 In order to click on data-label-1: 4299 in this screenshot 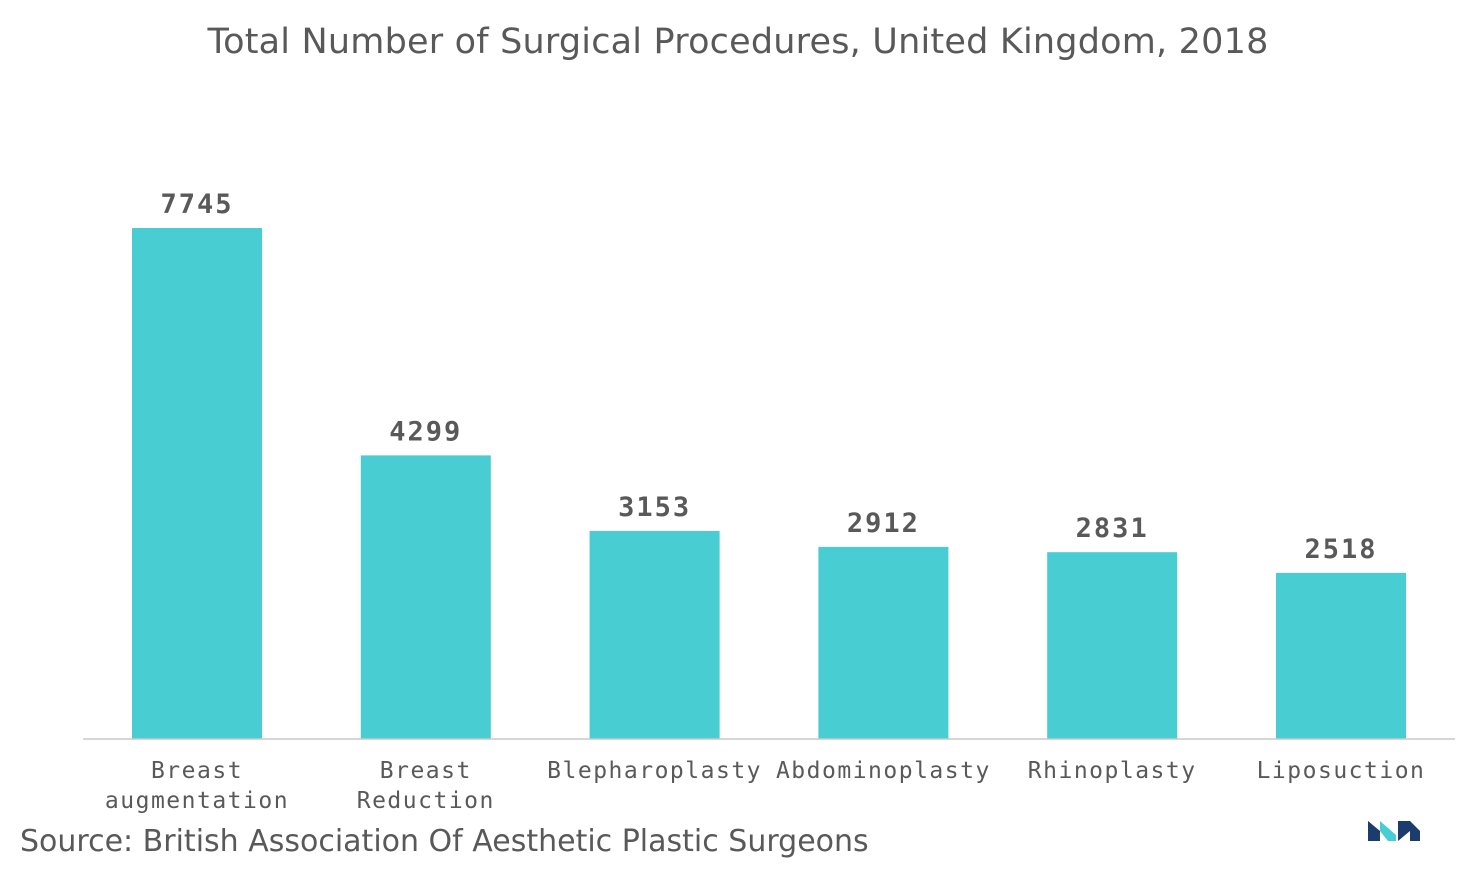, I will do `click(425, 431)`.